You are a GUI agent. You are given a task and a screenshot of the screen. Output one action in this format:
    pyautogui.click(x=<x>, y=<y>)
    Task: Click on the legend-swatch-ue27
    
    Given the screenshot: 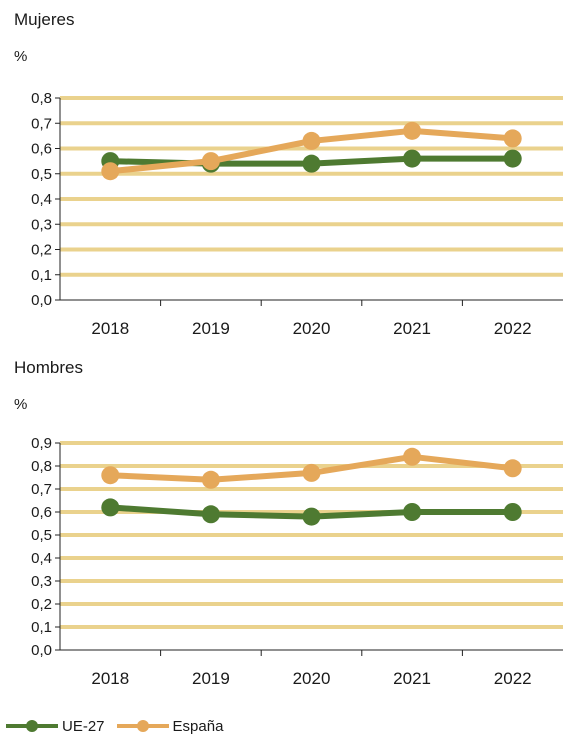 What is the action you would take?
    pyautogui.click(x=32, y=726)
    